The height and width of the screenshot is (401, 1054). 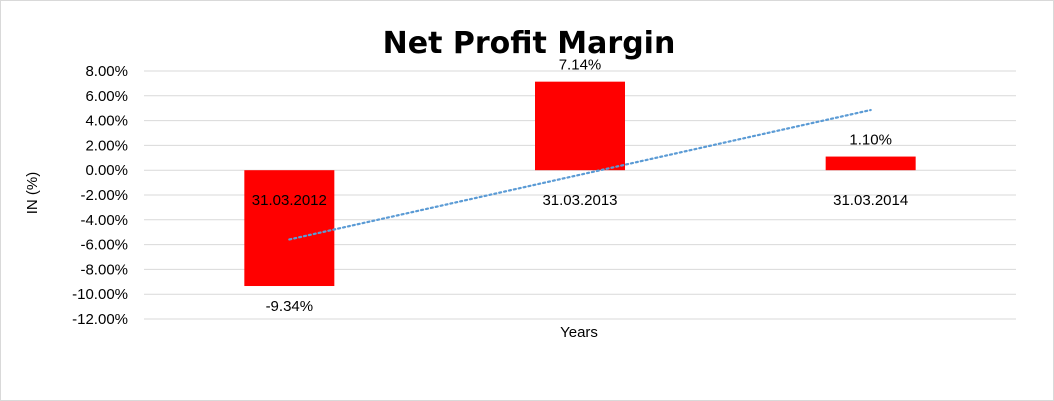 I want to click on bar-31.03.2013, so click(x=580, y=126).